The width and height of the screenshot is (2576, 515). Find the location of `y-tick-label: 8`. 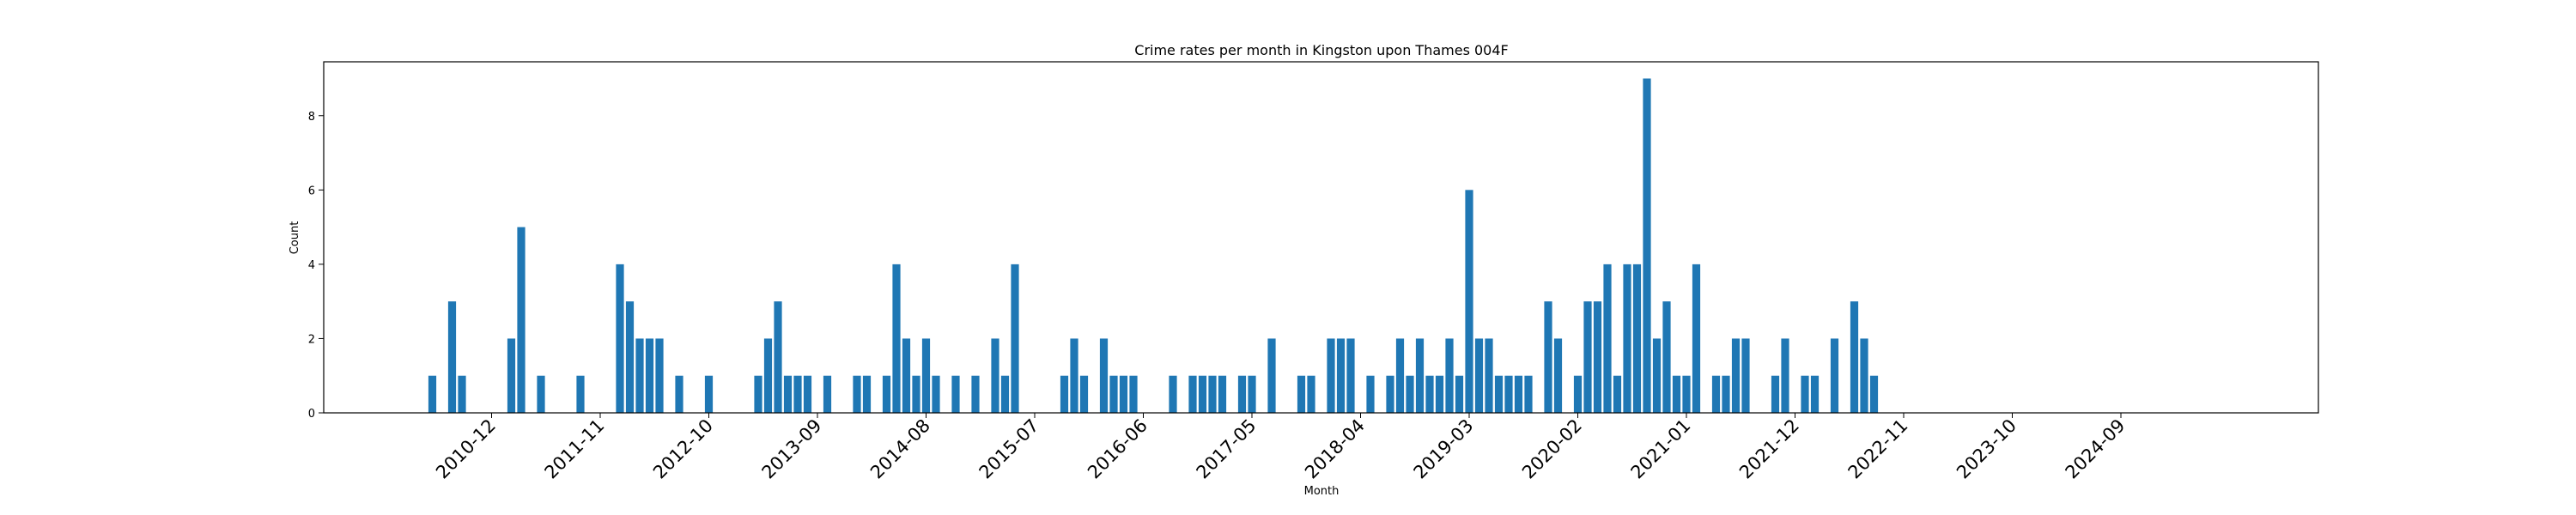

y-tick-label: 8 is located at coordinates (312, 117).